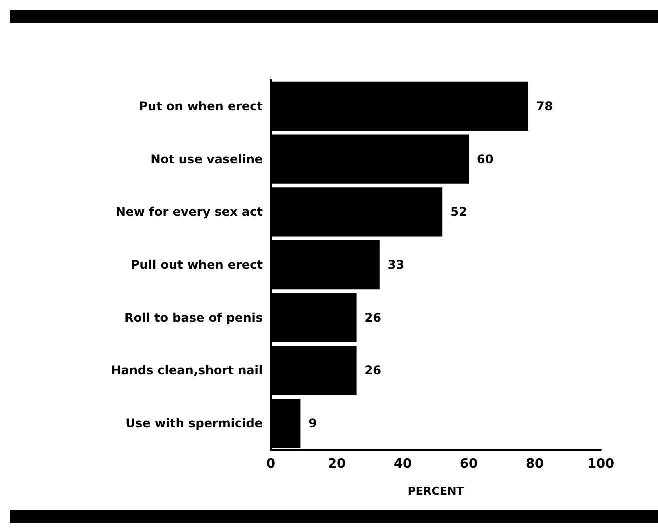  What do you see at coordinates (337, 464) in the screenshot?
I see `x-tick-label: 20` at bounding box center [337, 464].